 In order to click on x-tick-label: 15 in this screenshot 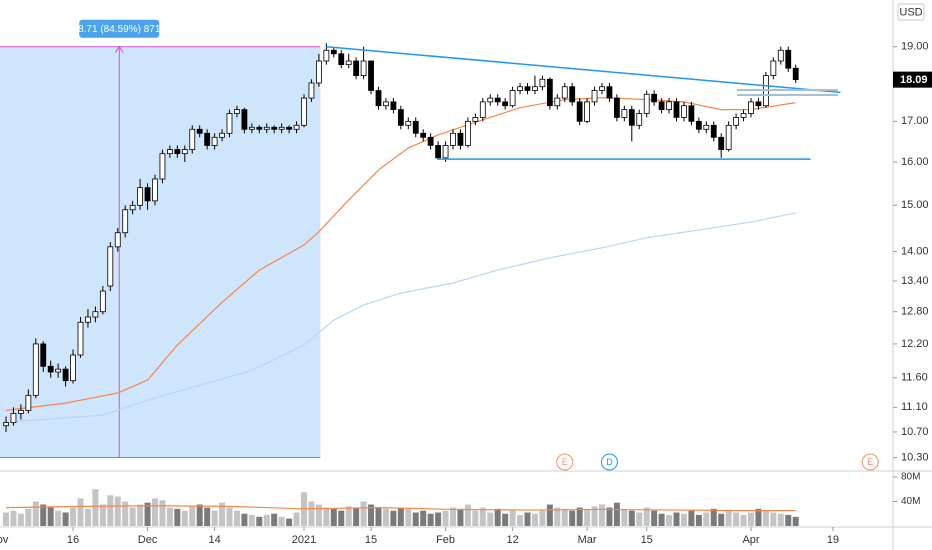, I will do `click(371, 540)`.